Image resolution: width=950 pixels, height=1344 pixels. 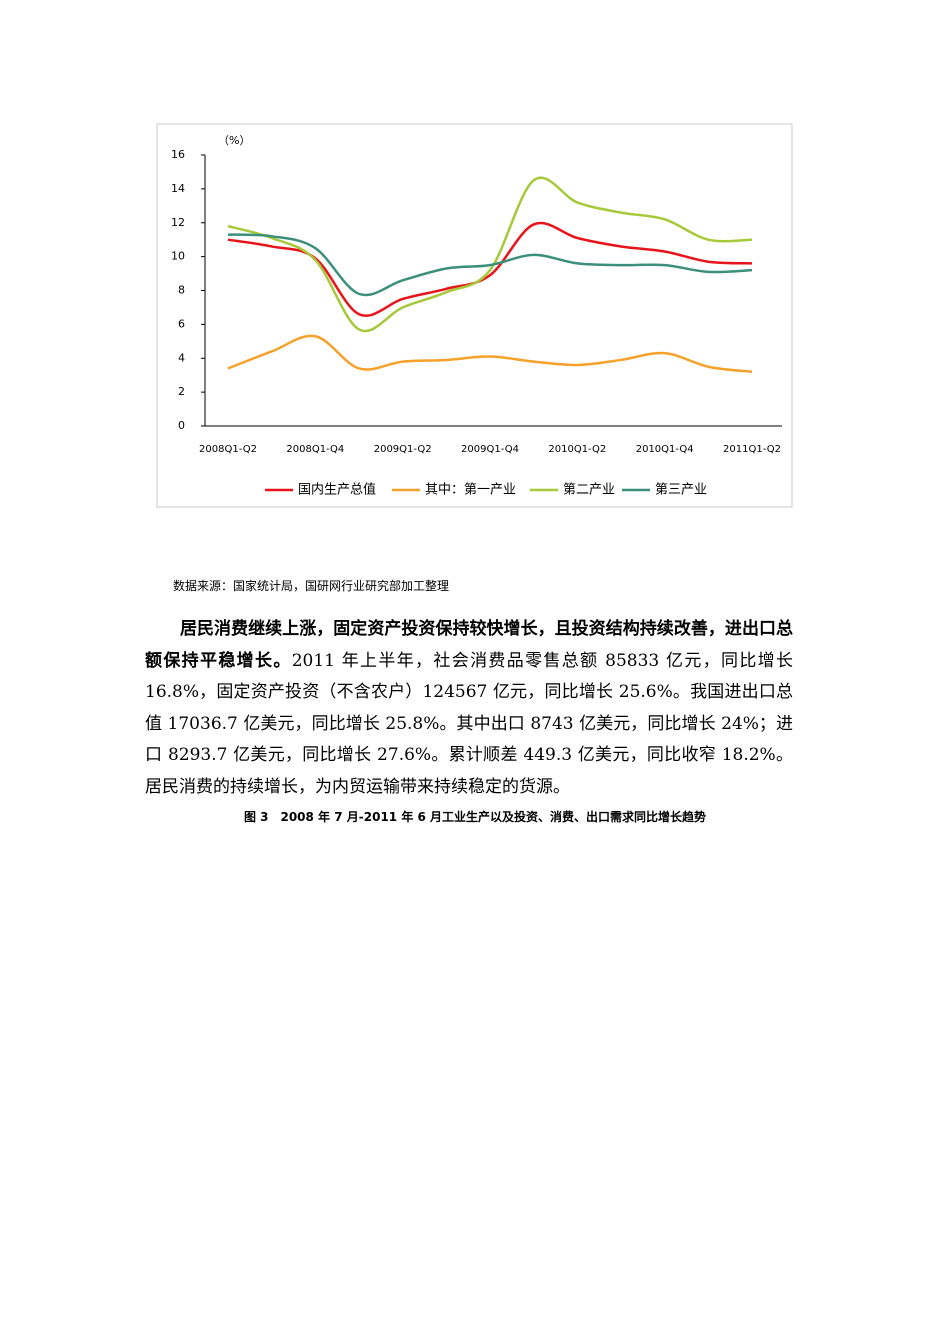 What do you see at coordinates (470, 490) in the screenshot?
I see `legend-label: 其中：第一产业` at bounding box center [470, 490].